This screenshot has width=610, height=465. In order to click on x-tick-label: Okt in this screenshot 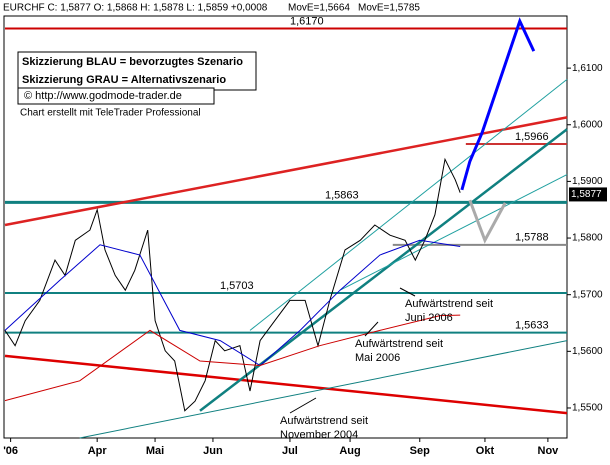, I will do `click(485, 451)`.